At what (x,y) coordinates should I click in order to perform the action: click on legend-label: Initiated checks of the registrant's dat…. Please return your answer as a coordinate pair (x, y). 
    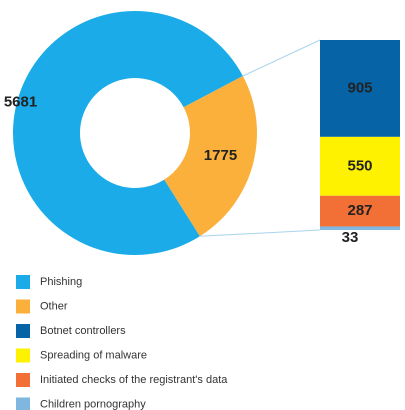
    Looking at the image, I should click on (134, 380).